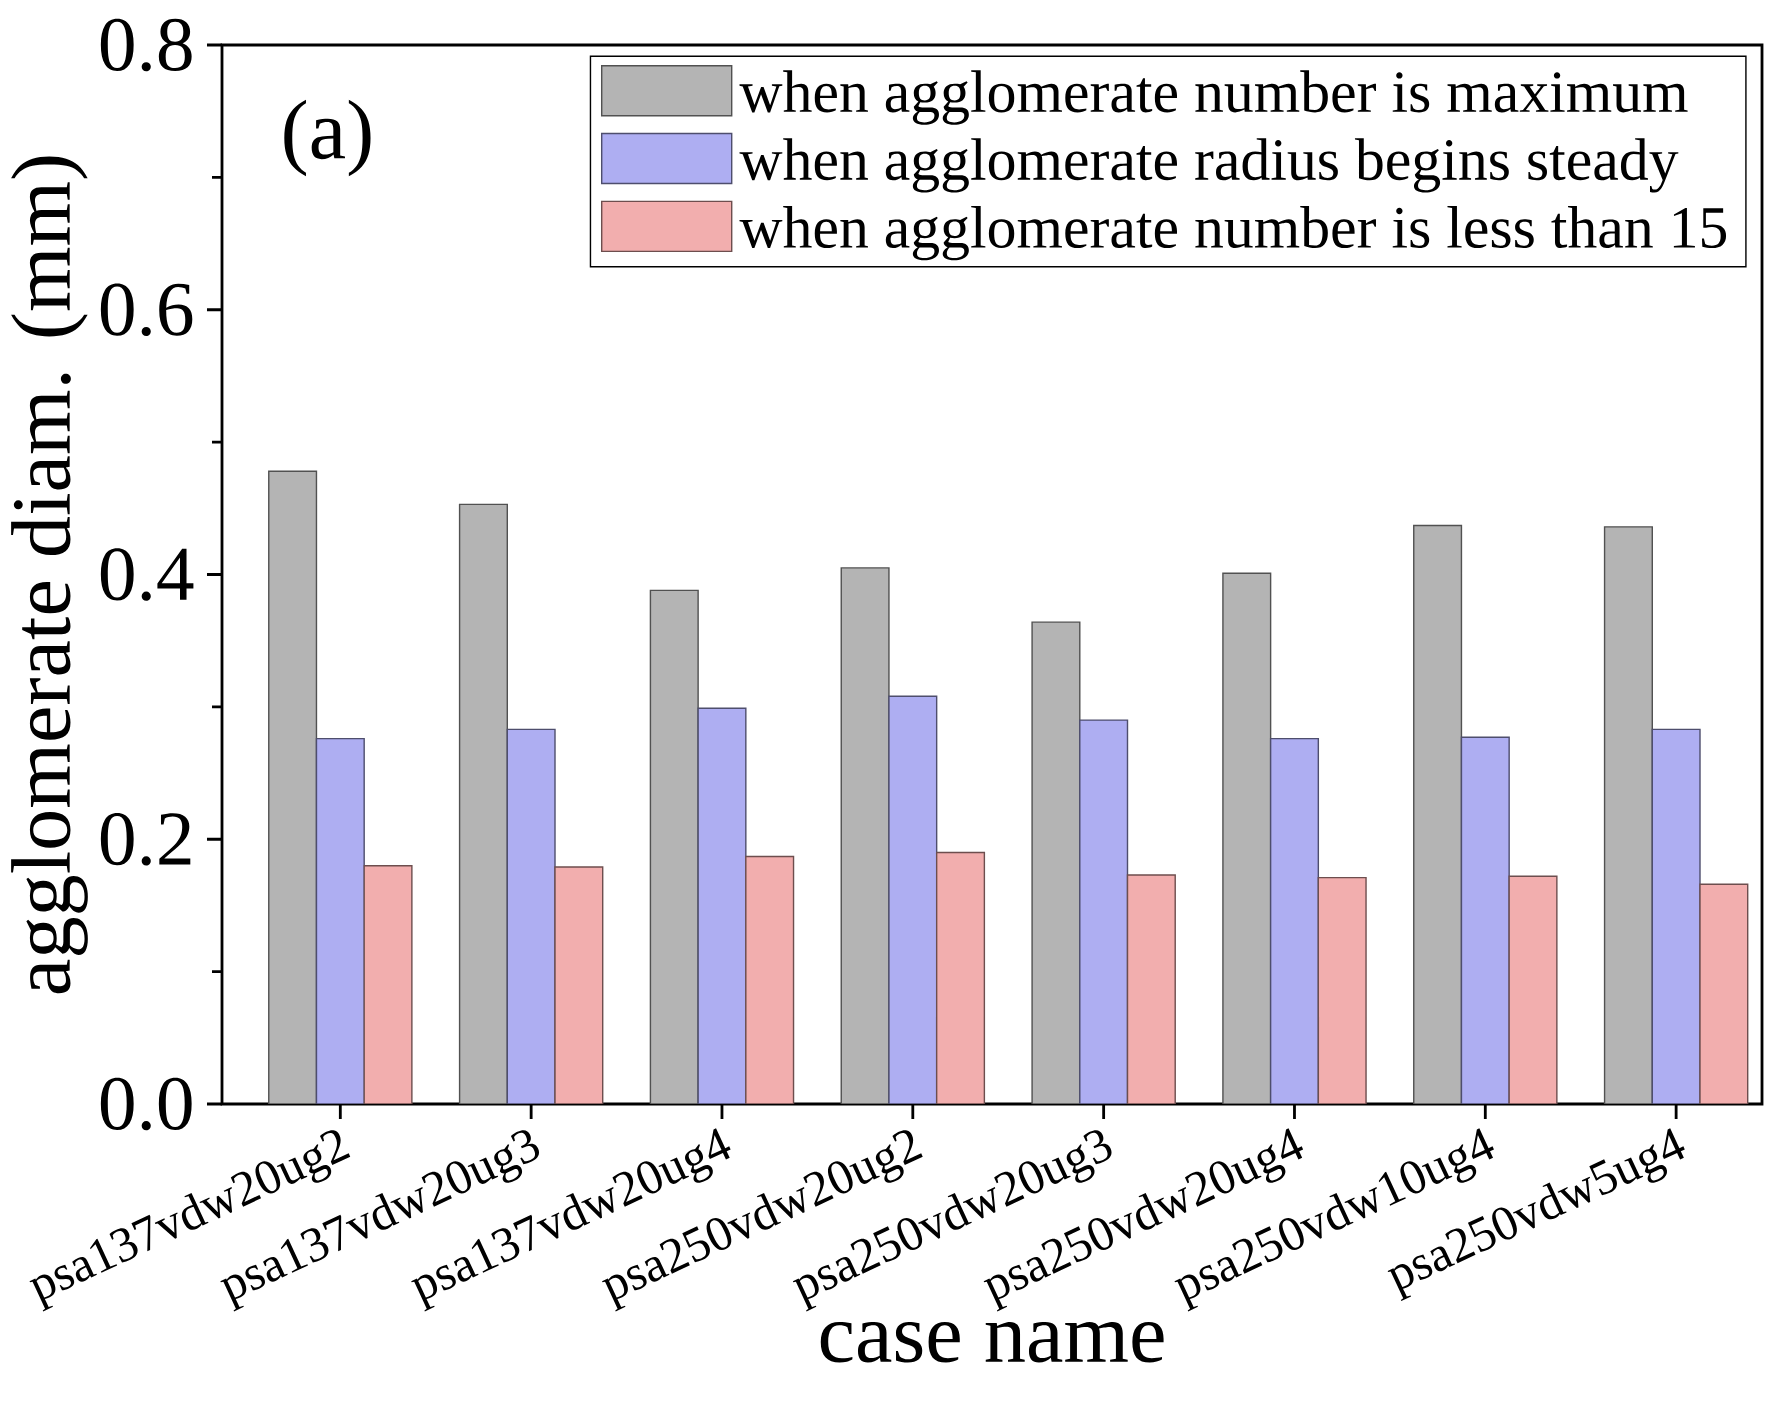  What do you see at coordinates (146, 1104) in the screenshot?
I see `y-tick-label: 0.0` at bounding box center [146, 1104].